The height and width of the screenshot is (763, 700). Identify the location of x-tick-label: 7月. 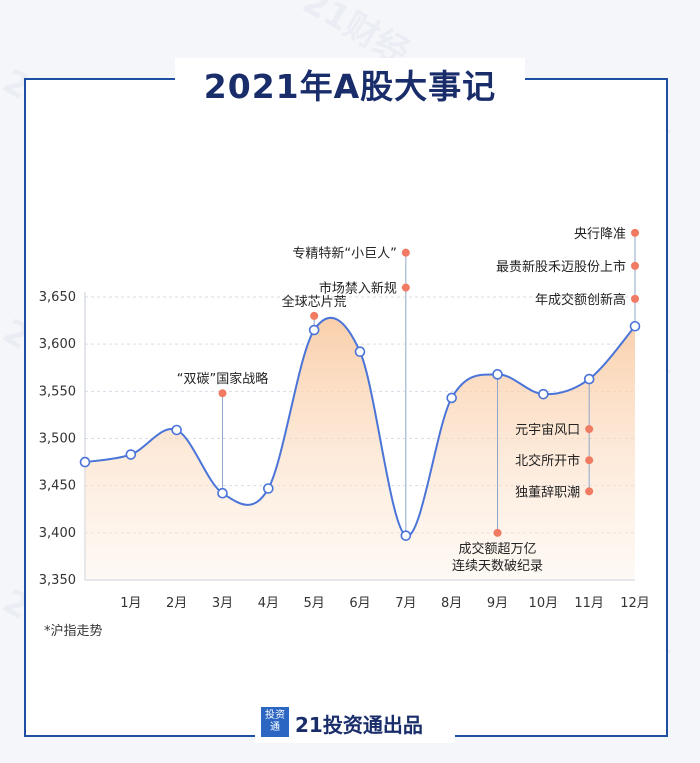
(405, 603).